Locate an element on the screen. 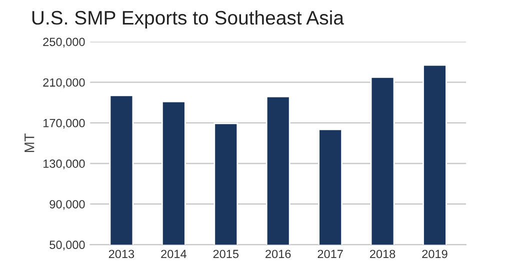 This screenshot has width=515, height=278. x-tick-label: 2016 is located at coordinates (278, 254).